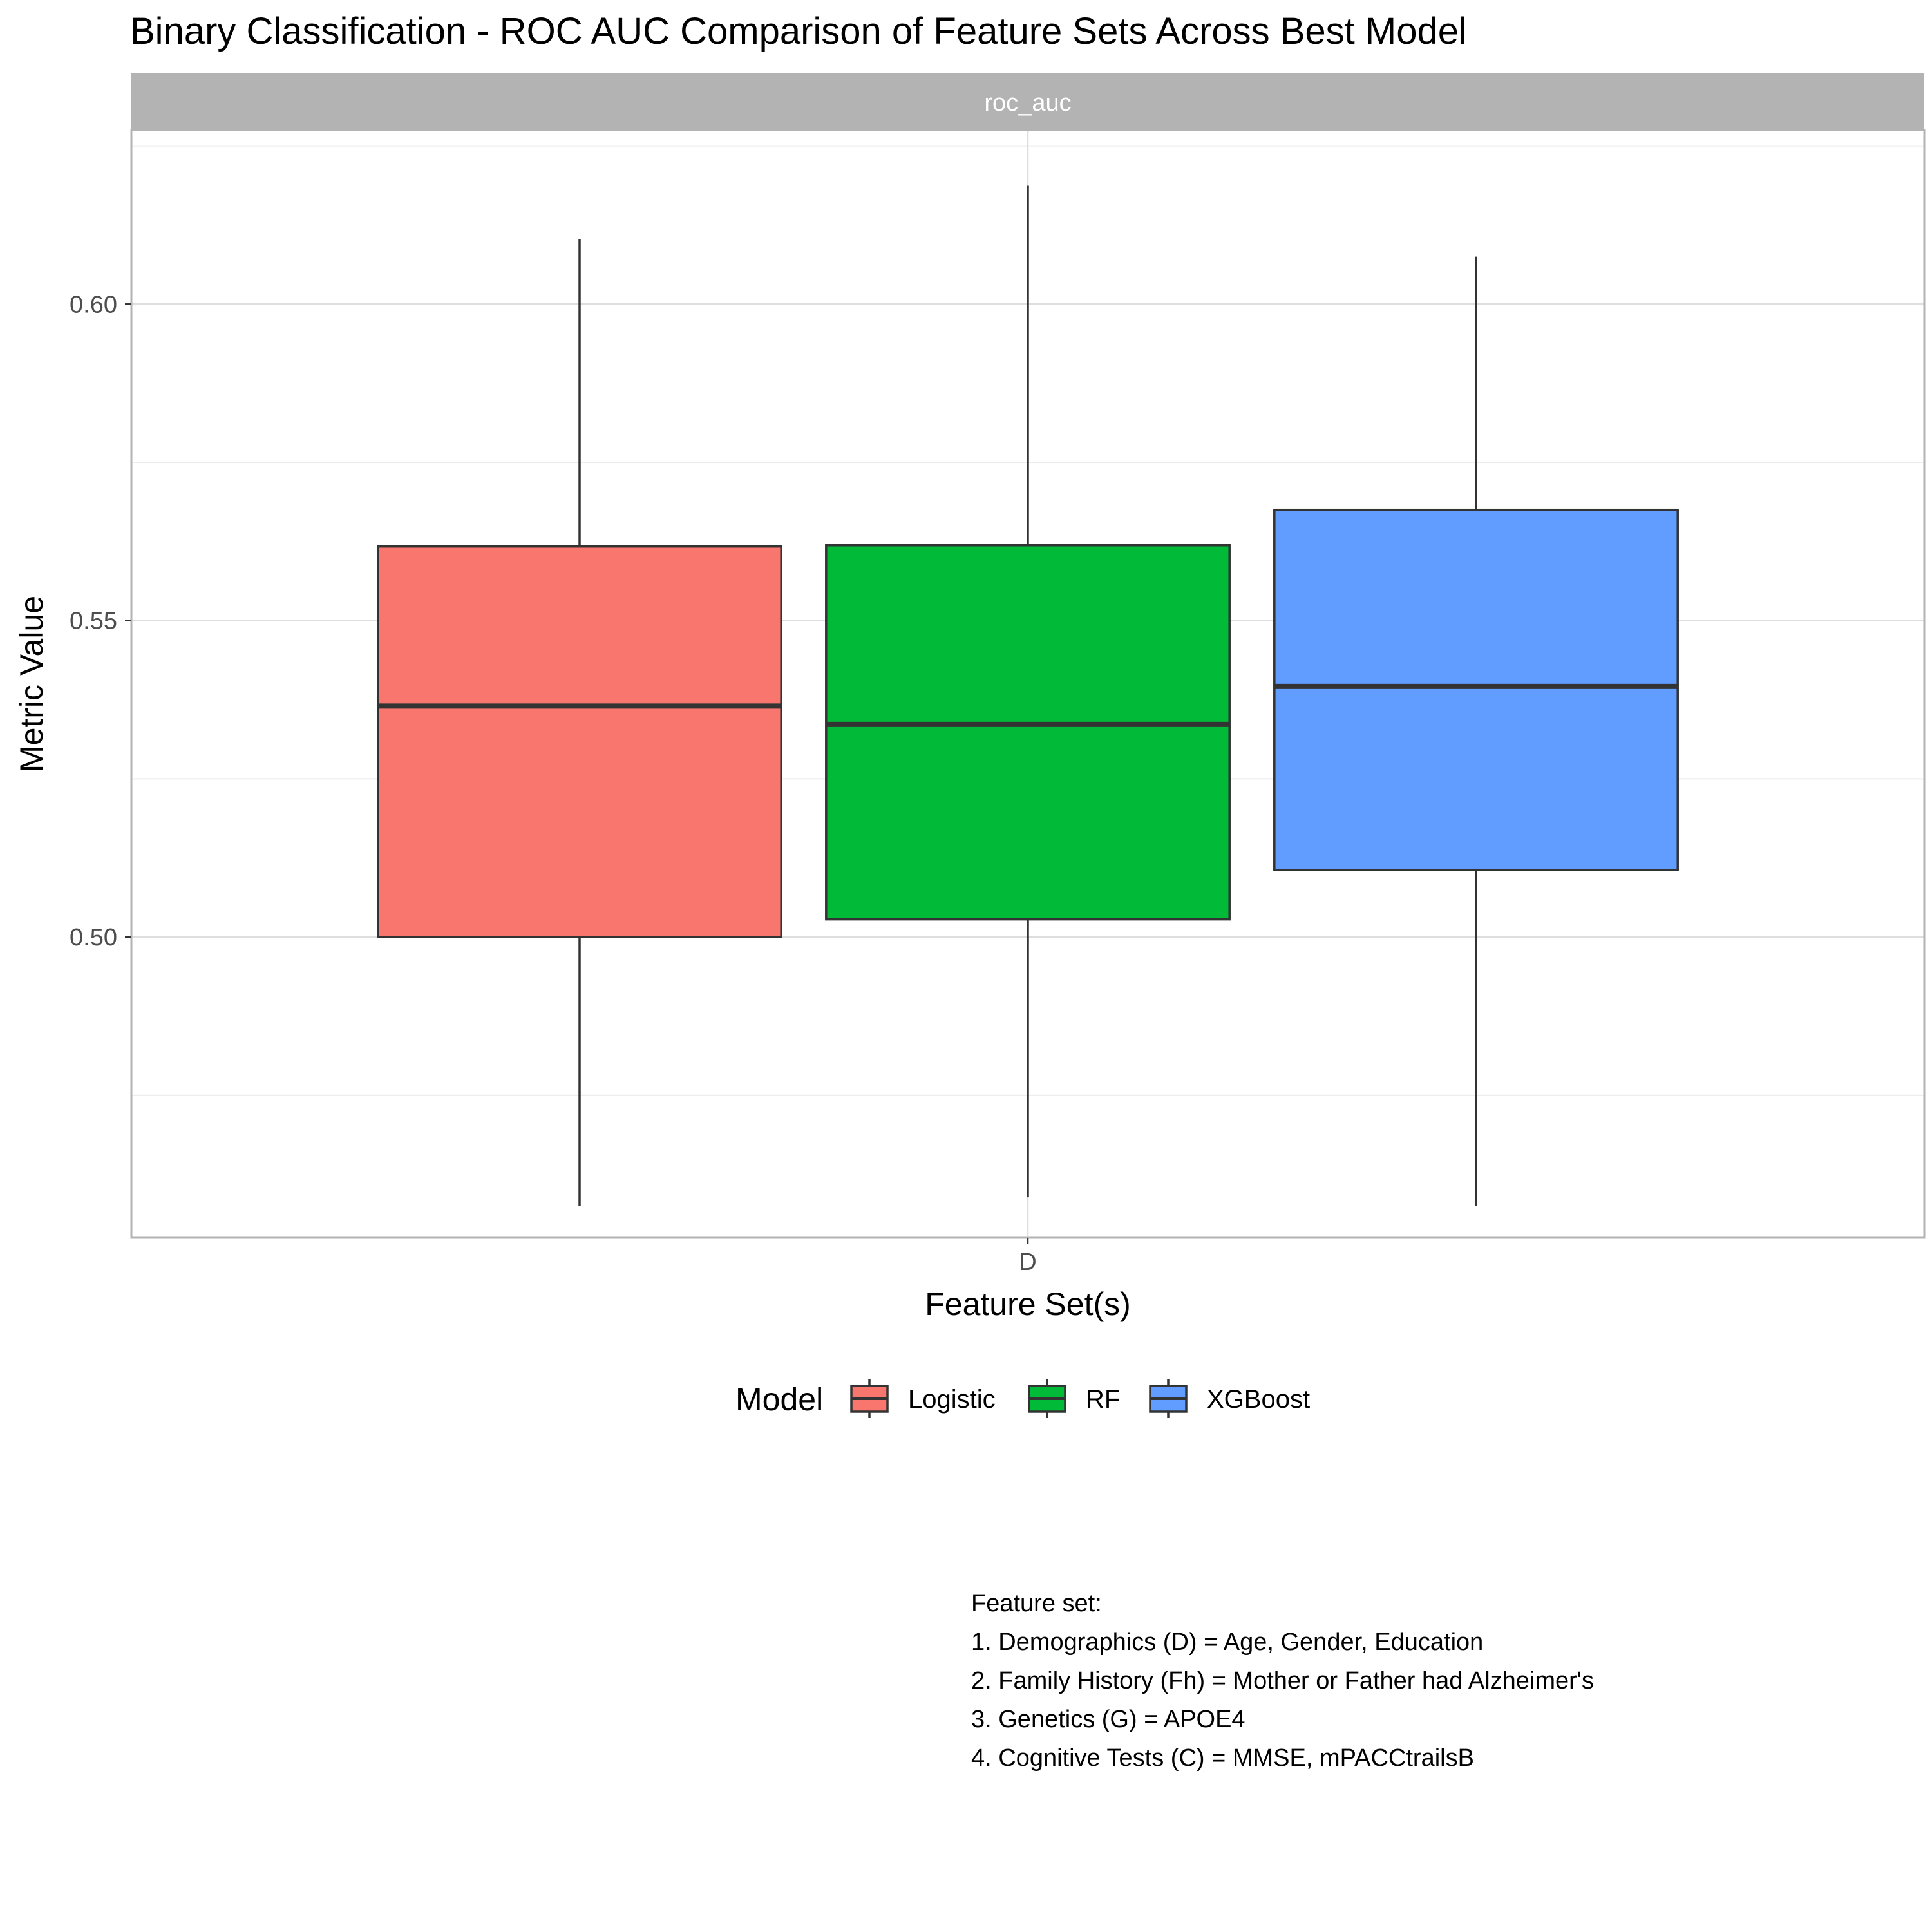 Image resolution: width=1932 pixels, height=1932 pixels. I want to click on caption-line: Feature set:, so click(1036, 1603).